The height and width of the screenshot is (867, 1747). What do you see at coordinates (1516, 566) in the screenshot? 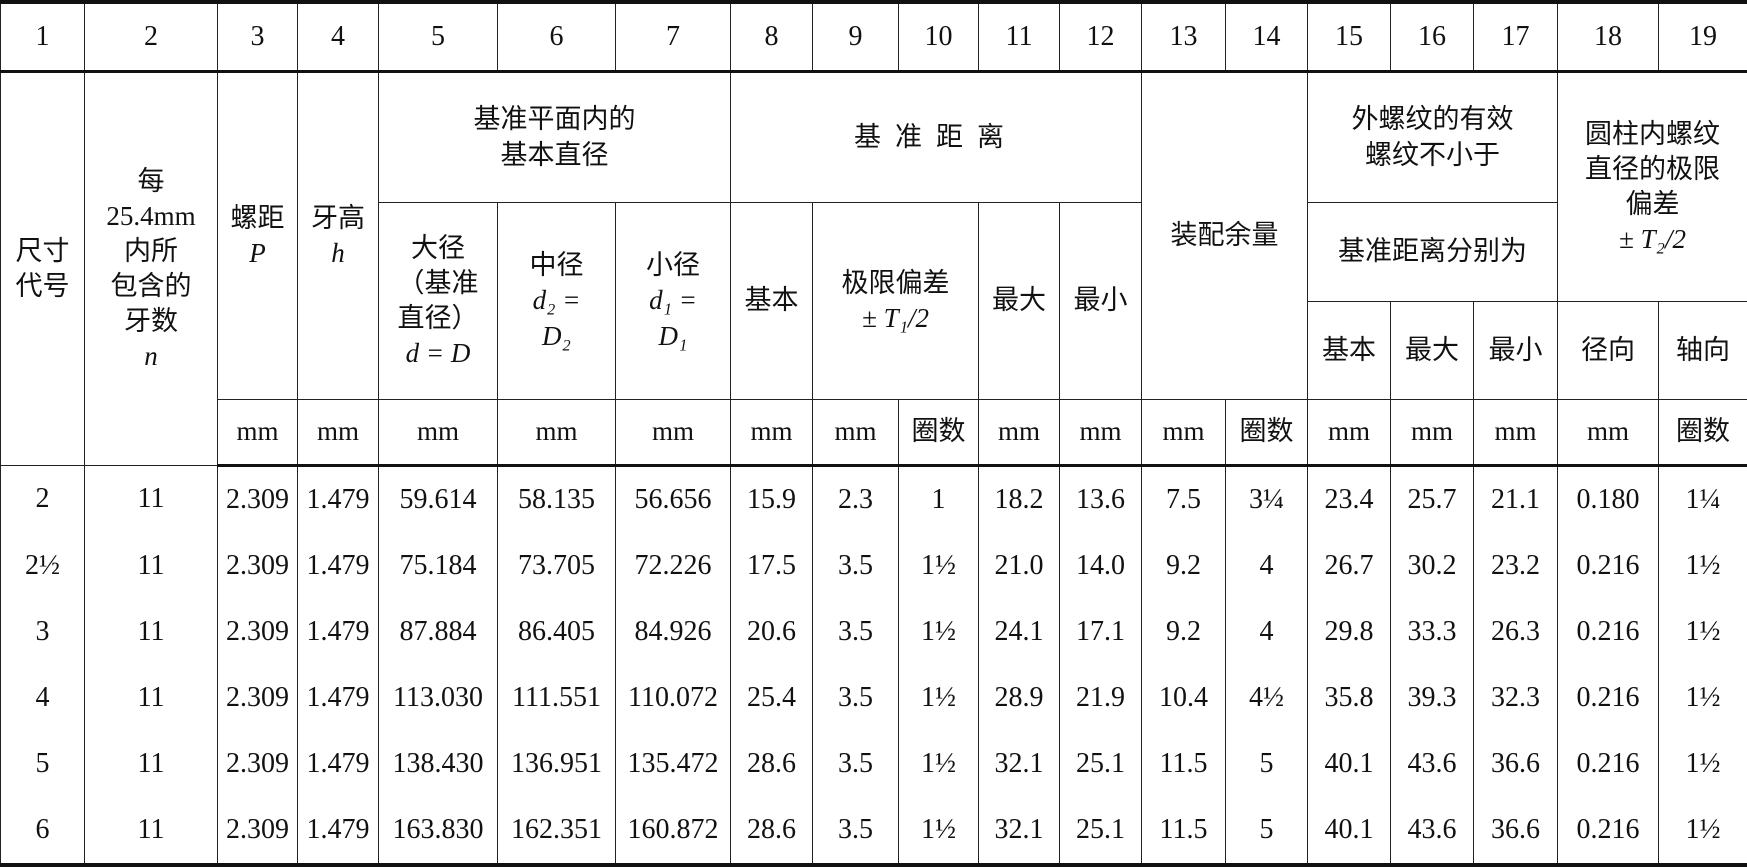
I see `table-cell: 23.2` at bounding box center [1516, 566].